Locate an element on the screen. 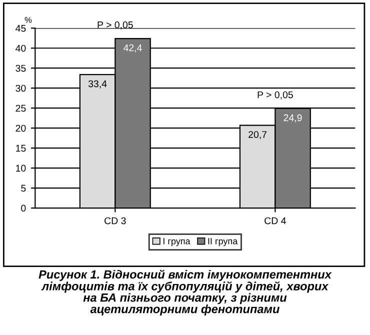 This screenshot has width=370, height=335. data-label: 42,4 is located at coordinates (133, 48).